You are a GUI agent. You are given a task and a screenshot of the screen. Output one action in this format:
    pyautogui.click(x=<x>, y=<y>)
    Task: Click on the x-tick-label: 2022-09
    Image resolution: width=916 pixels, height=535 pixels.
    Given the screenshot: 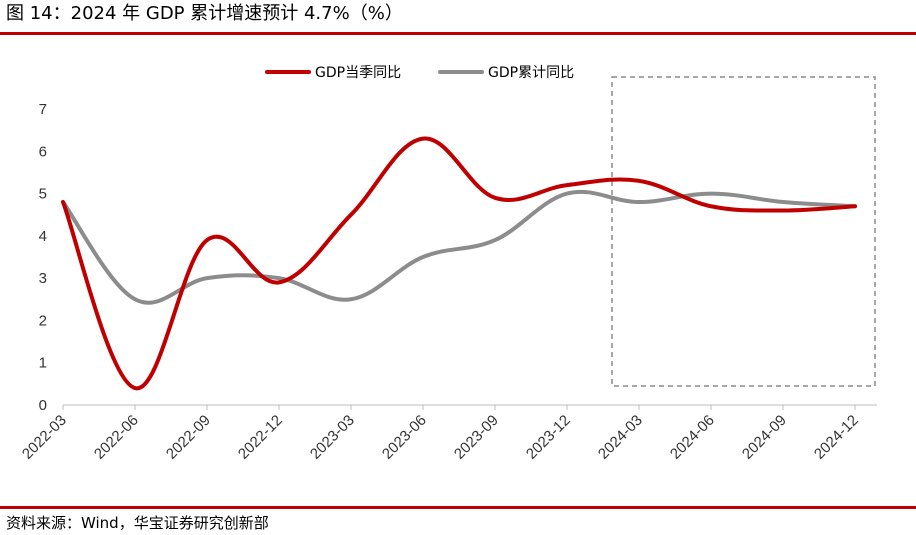 What is the action you would take?
    pyautogui.click(x=188, y=437)
    